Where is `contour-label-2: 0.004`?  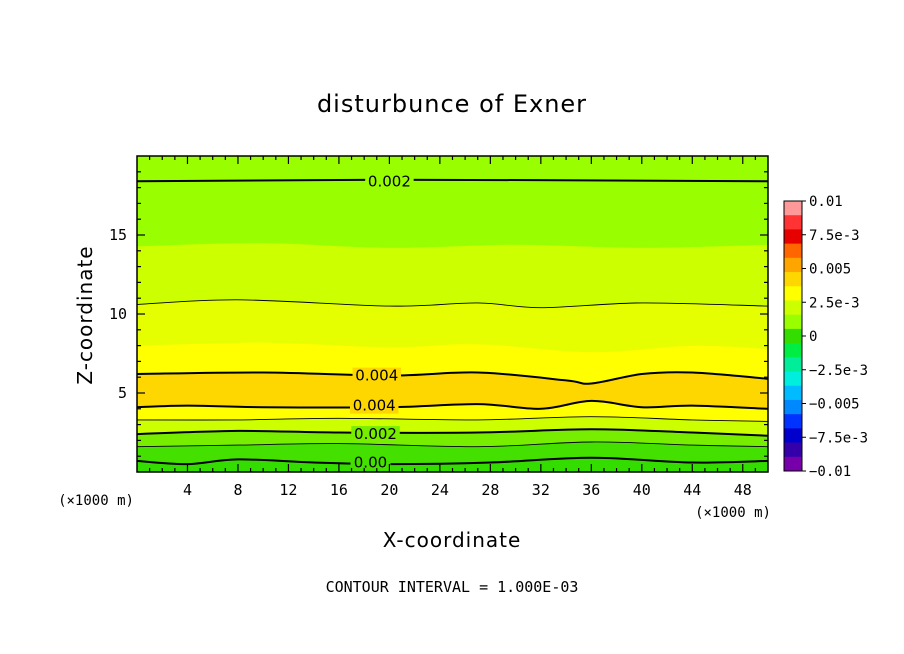
contour-label-2: 0.004 is located at coordinates (374, 406).